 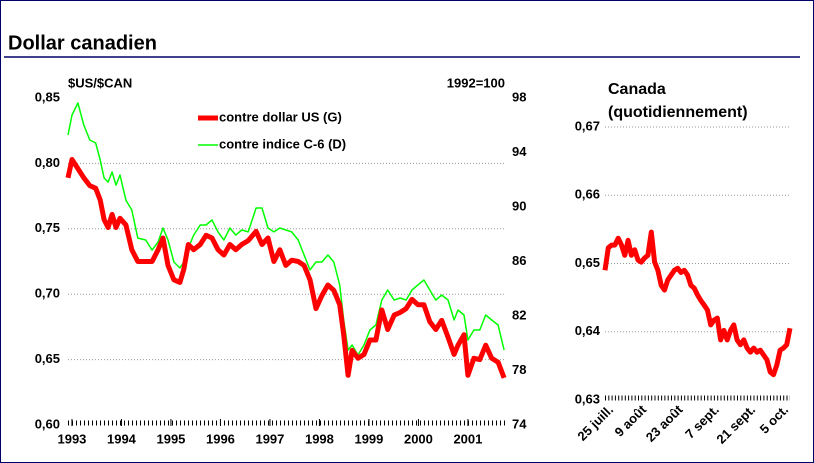 What do you see at coordinates (519, 151) in the screenshot?
I see `y2-tick-label: 94` at bounding box center [519, 151].